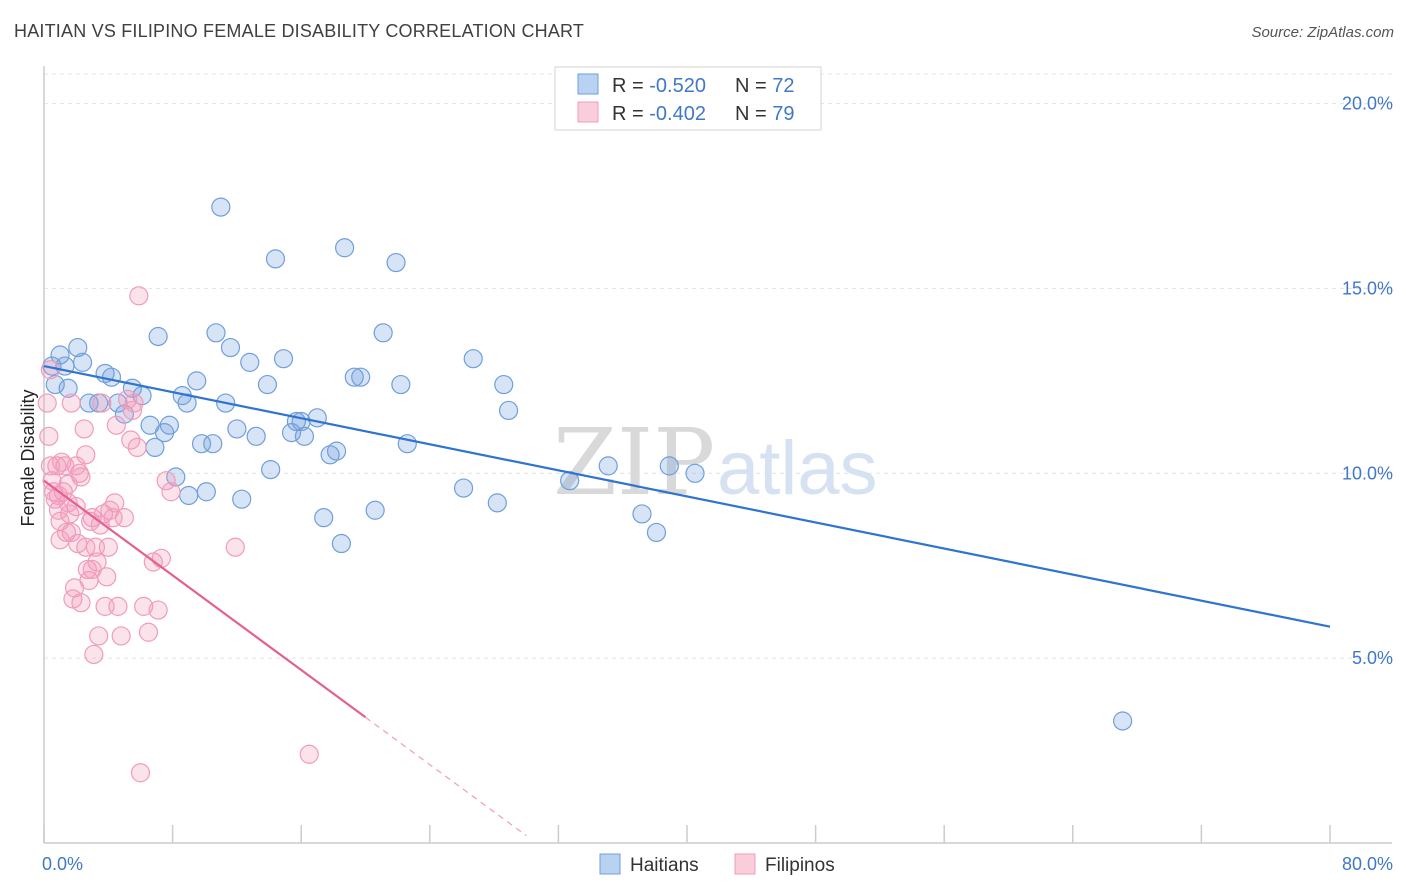 This screenshot has height=892, width=1406. I want to click on series-label-haitians: Haitians, so click(664, 865).